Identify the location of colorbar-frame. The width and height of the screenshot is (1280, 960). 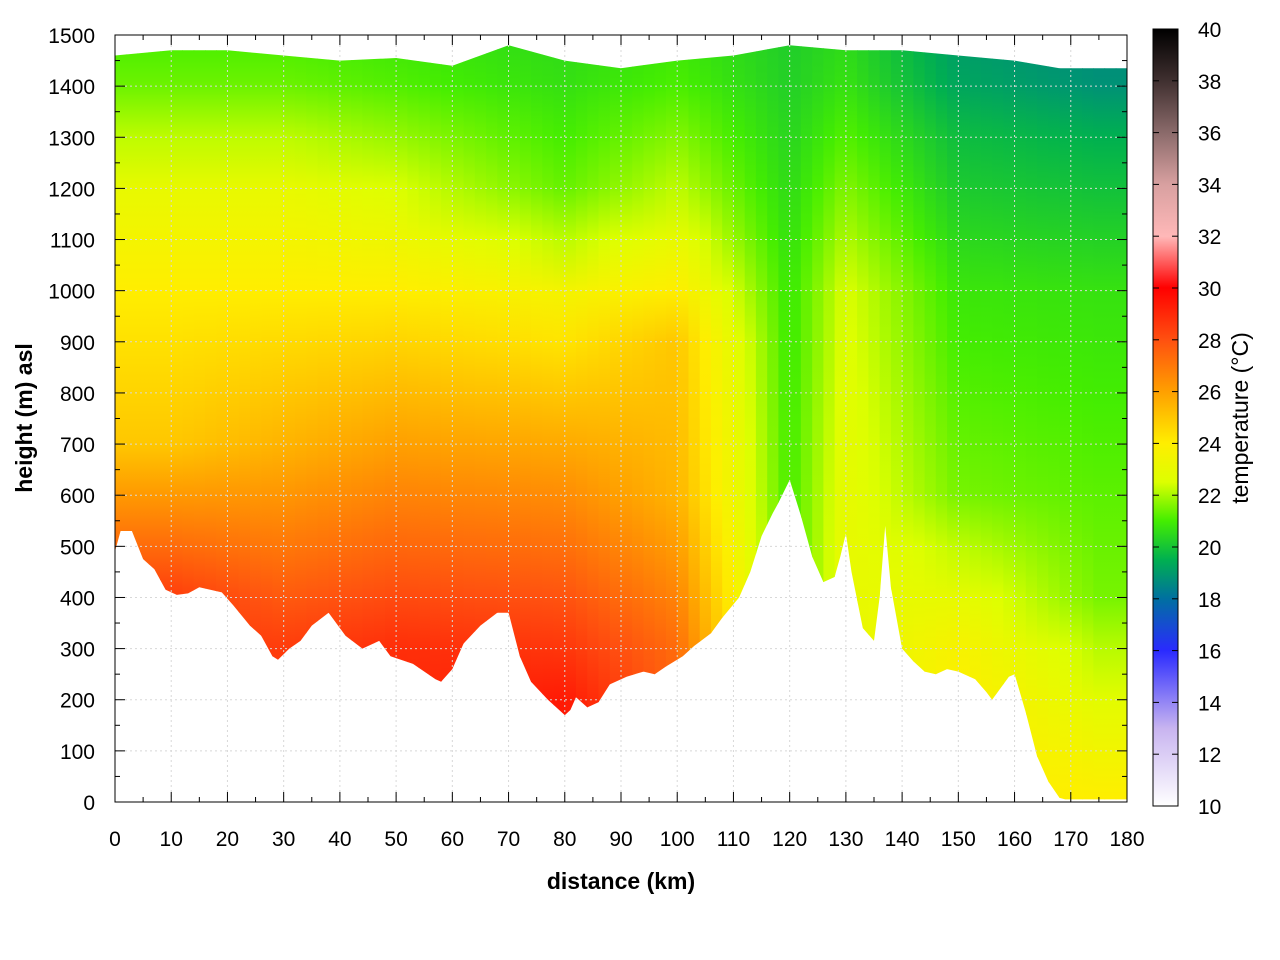
(1165, 417).